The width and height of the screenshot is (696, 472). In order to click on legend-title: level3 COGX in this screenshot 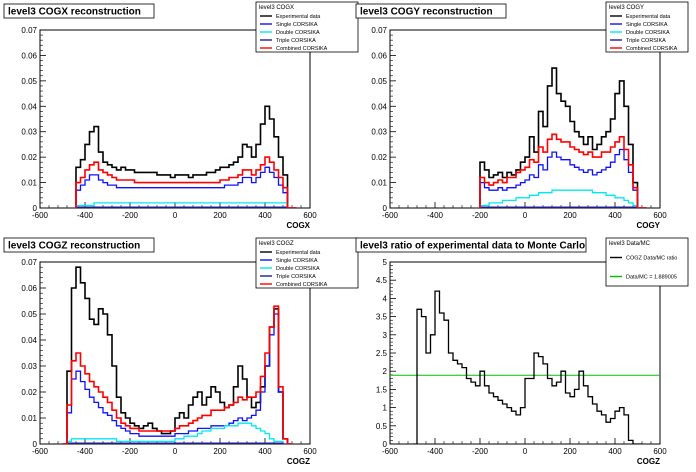, I will do `click(276, 8)`.